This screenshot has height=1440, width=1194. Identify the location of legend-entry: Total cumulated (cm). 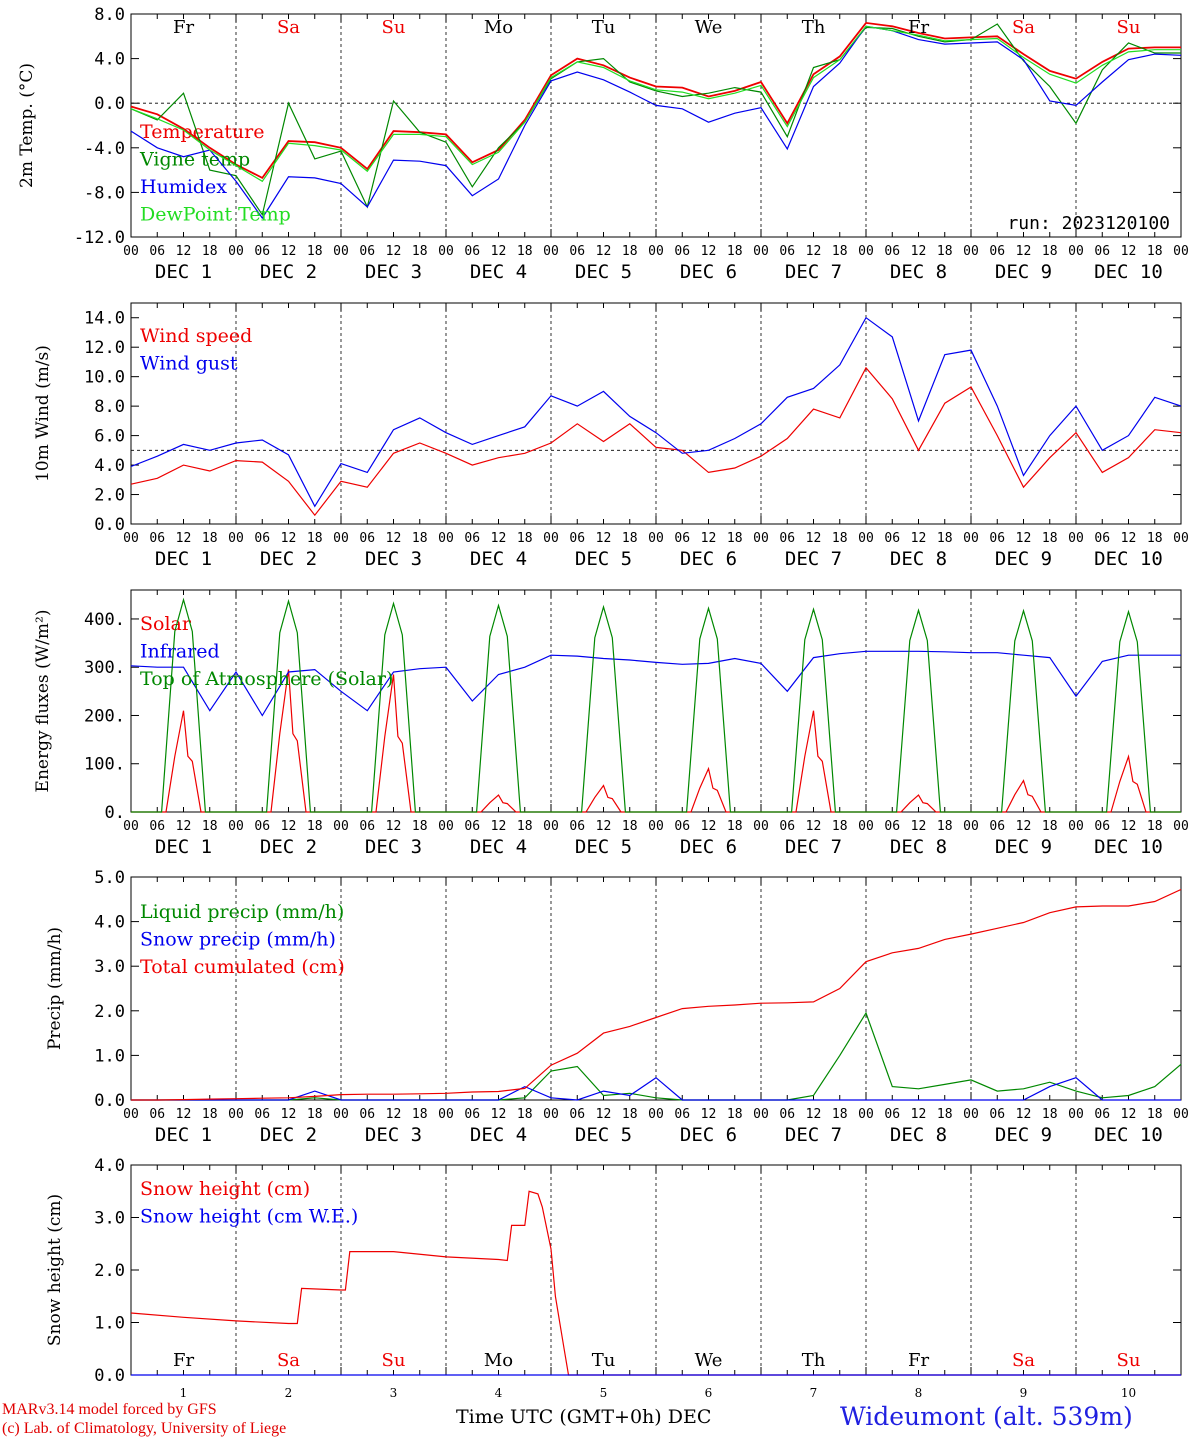
(242, 967).